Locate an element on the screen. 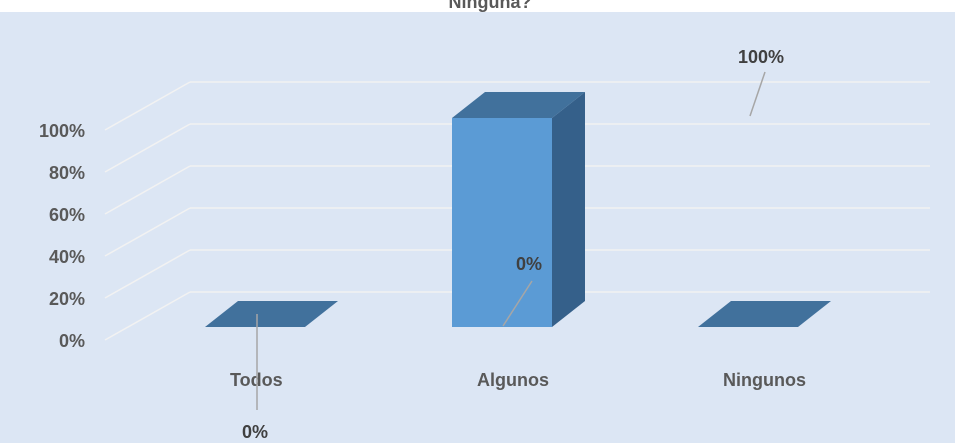 This screenshot has width=959, height=443. category-label-algunos: Algunos is located at coordinates (513, 380).